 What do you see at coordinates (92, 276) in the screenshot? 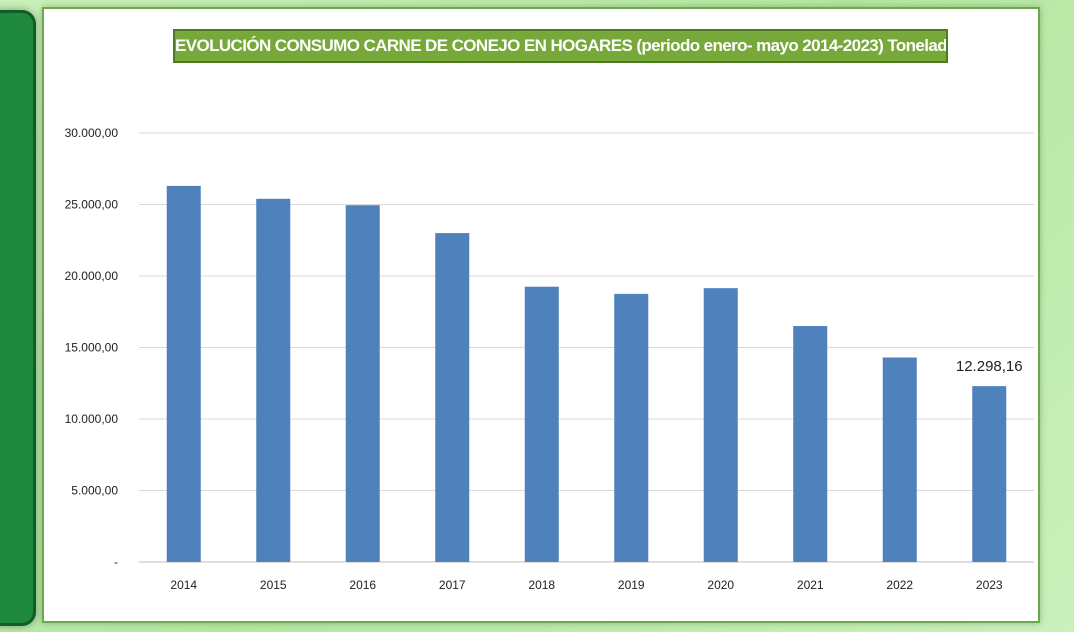
I see `y-tick-label: 20.000,00` at bounding box center [92, 276].